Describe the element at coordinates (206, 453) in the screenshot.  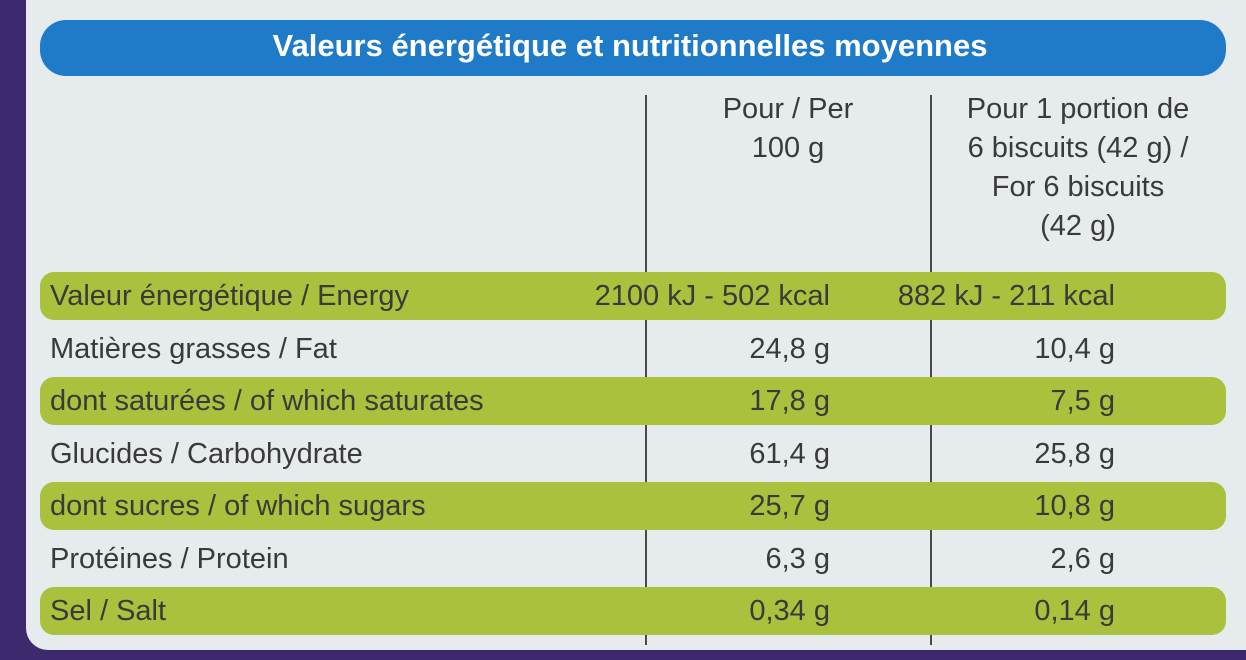
I see `row-label: Glucides / Carbohydrate` at that location.